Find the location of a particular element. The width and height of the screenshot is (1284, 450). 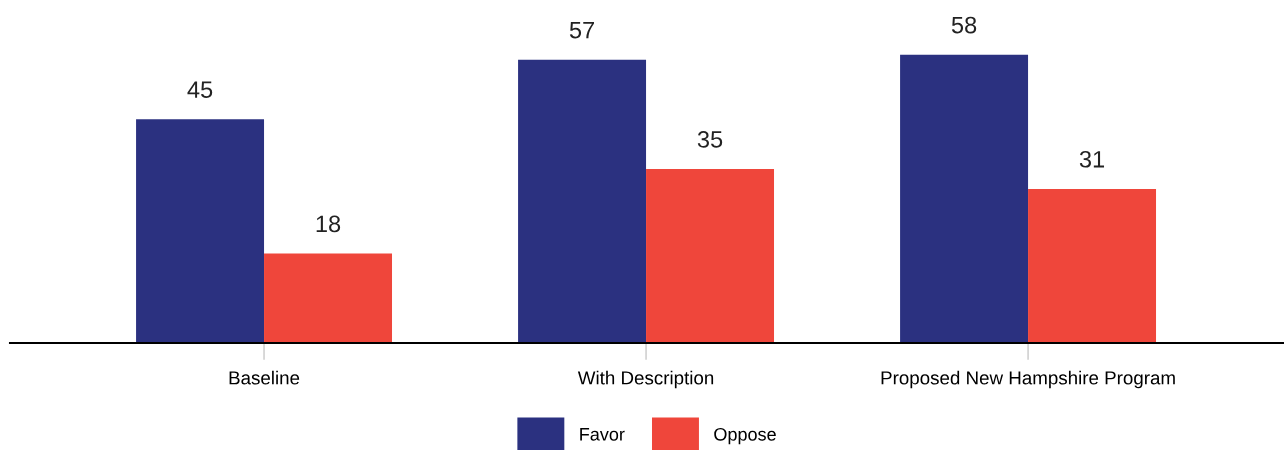

x-tick-label: With Description is located at coordinates (645, 379).